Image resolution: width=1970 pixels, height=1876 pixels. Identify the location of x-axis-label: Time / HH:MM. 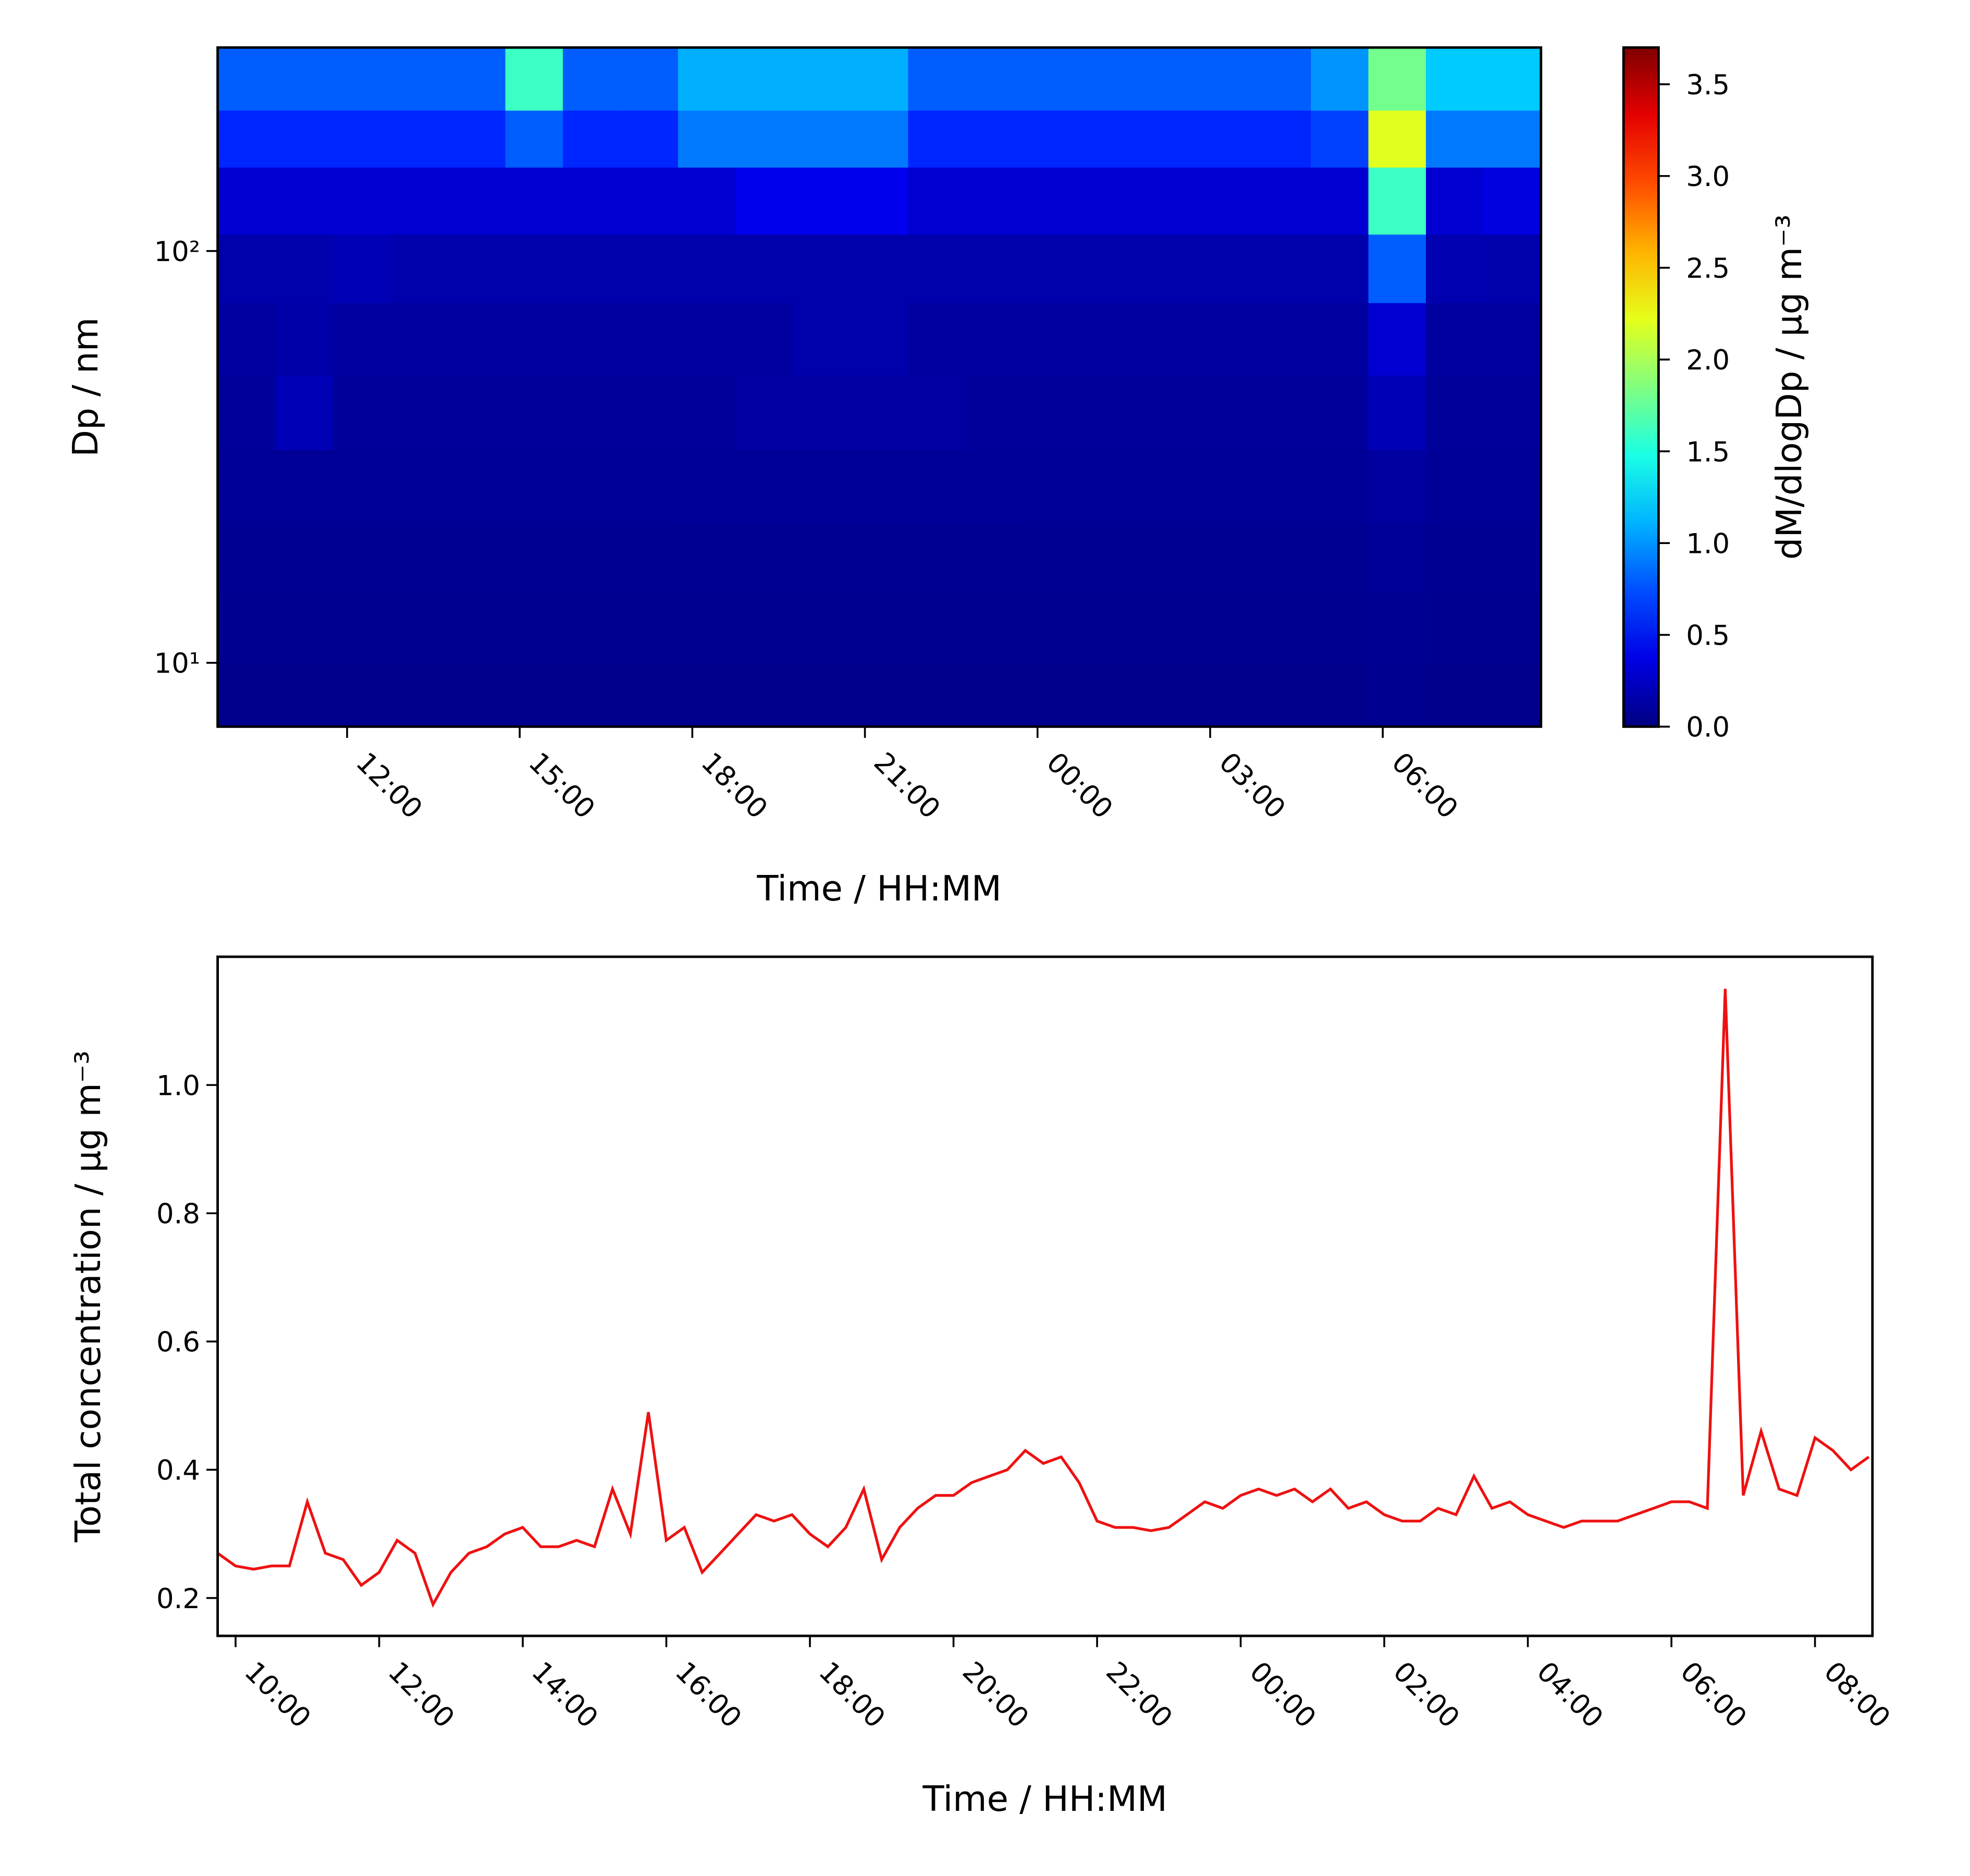
(878, 888).